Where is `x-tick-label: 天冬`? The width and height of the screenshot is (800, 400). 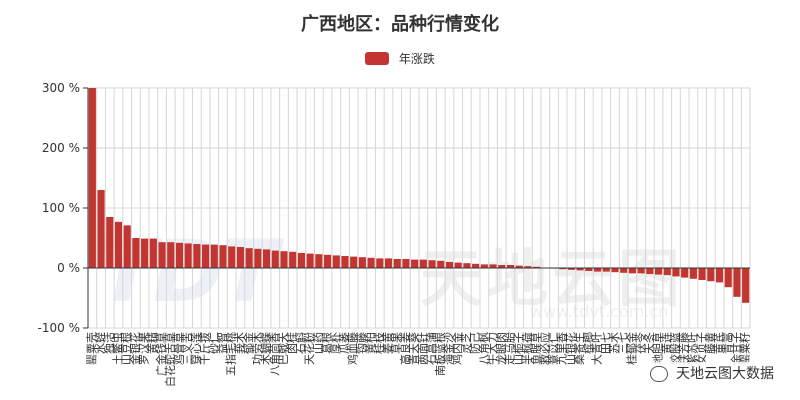 x-tick-label: 天冬 is located at coordinates (649, 343).